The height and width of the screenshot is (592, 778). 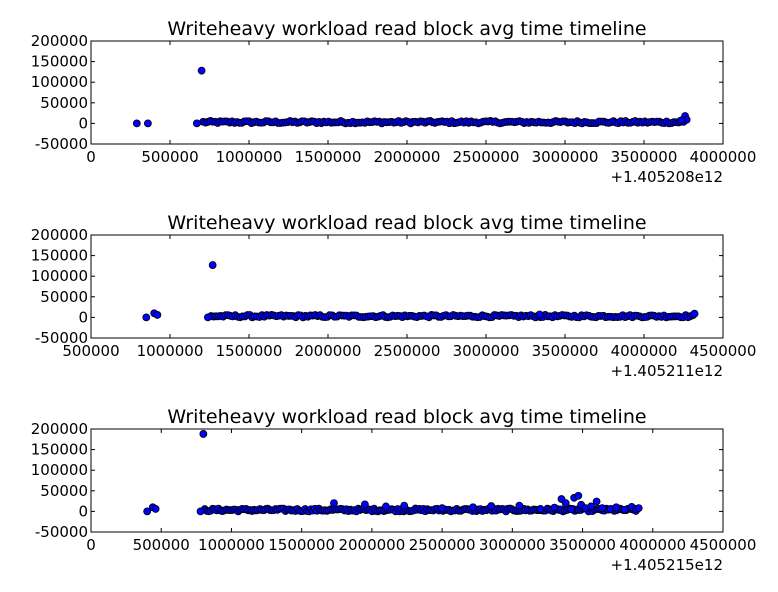 I want to click on x-offset-label: +1.405211e12, so click(x=667, y=371).